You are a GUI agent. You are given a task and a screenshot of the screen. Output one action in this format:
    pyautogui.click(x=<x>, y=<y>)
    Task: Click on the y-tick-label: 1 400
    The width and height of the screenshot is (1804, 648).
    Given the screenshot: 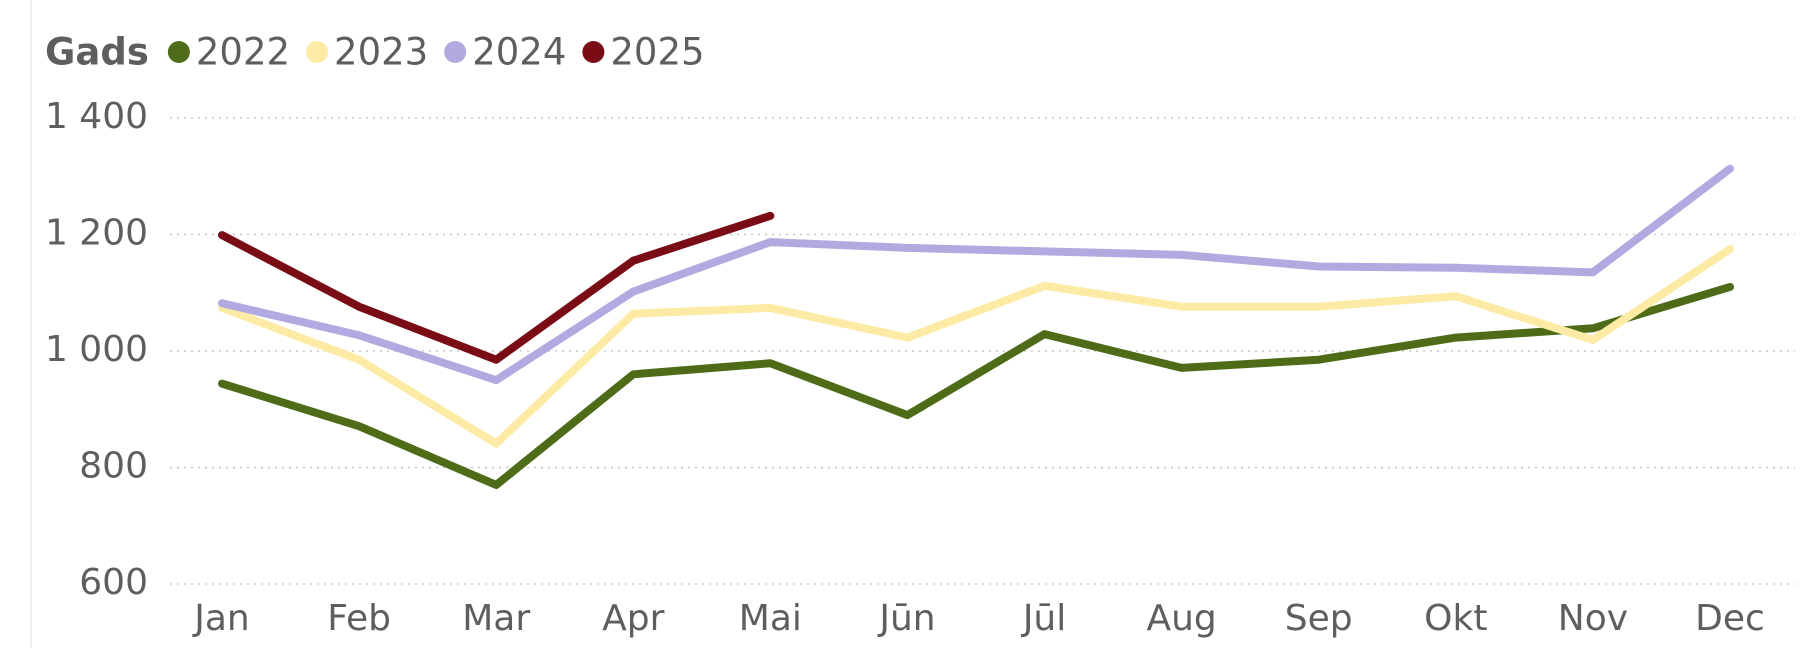 What is the action you would take?
    pyautogui.click(x=96, y=116)
    